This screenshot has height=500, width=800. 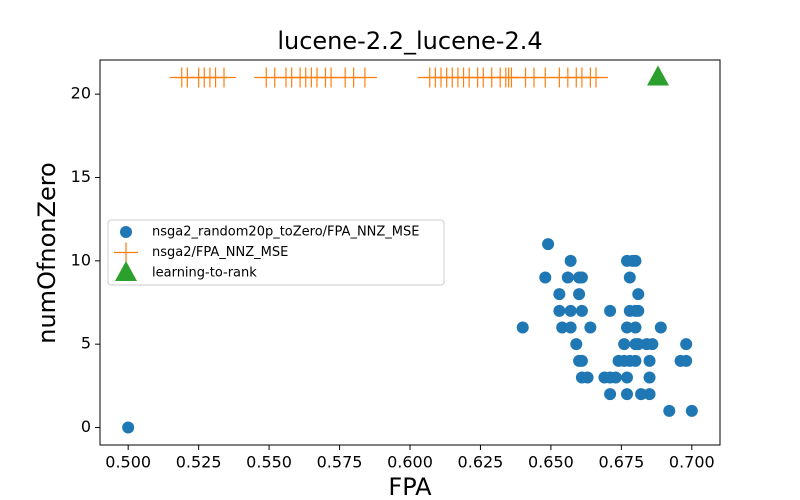 I want to click on x-tick-label: 0.625, so click(x=481, y=462).